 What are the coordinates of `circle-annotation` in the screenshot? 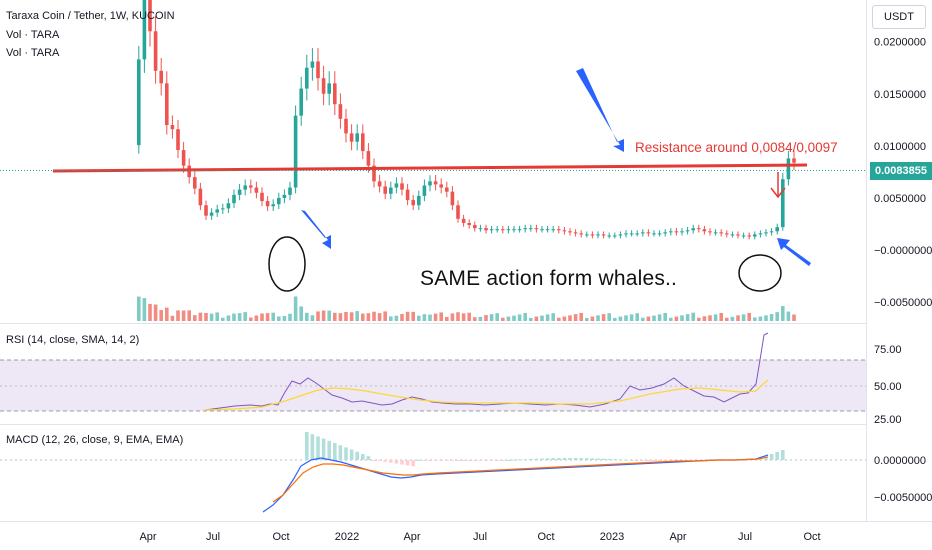 It's located at (760, 273).